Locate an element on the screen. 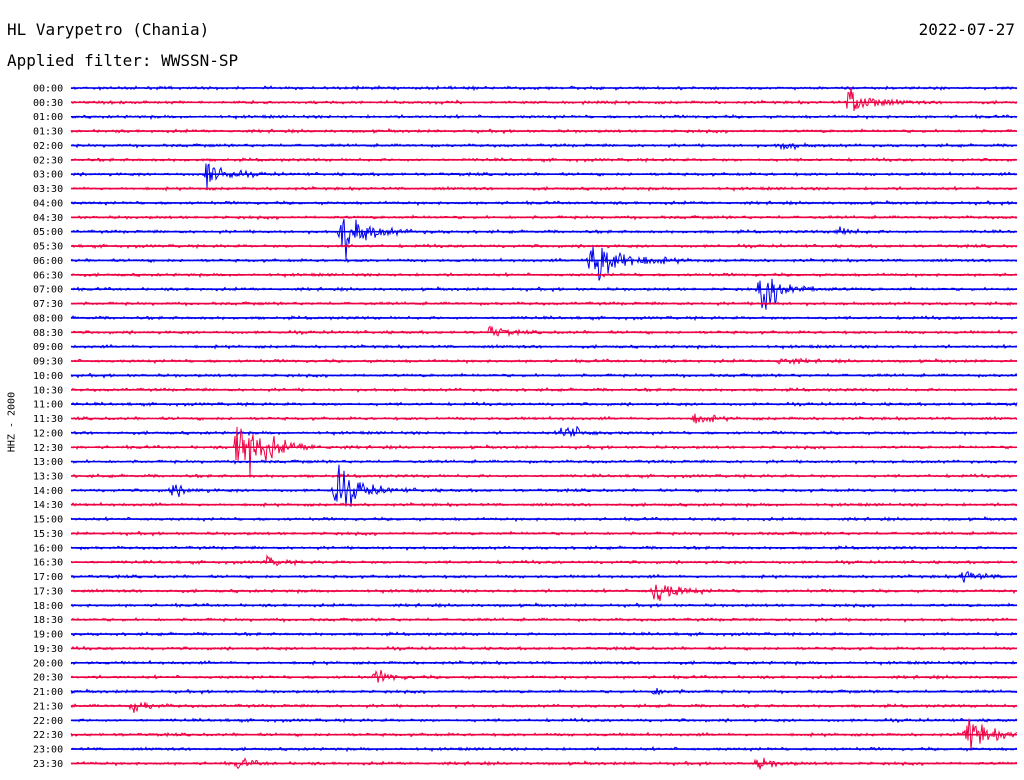  row-time-label: 23:30 is located at coordinates (48, 764).